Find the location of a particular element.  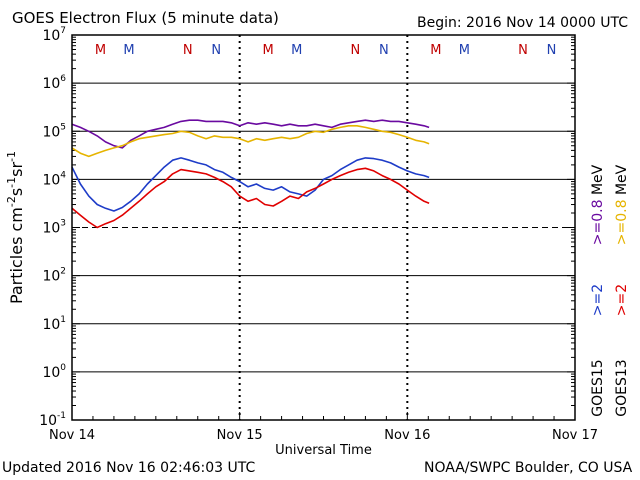

x-tick-label: Nov 14 is located at coordinates (72, 435).